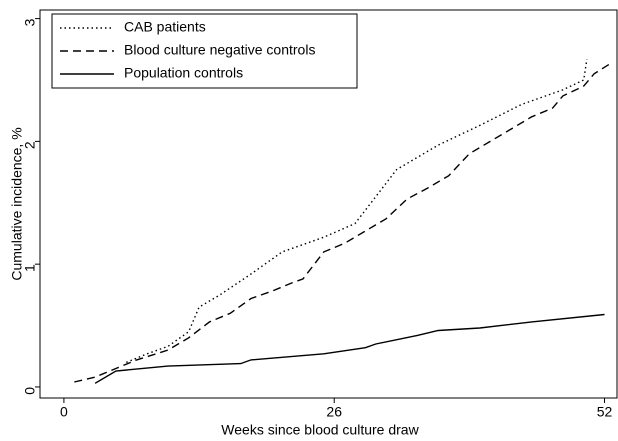  Describe the element at coordinates (320, 430) in the screenshot. I see `x-axis-label: Weeks since blood culture draw` at that location.